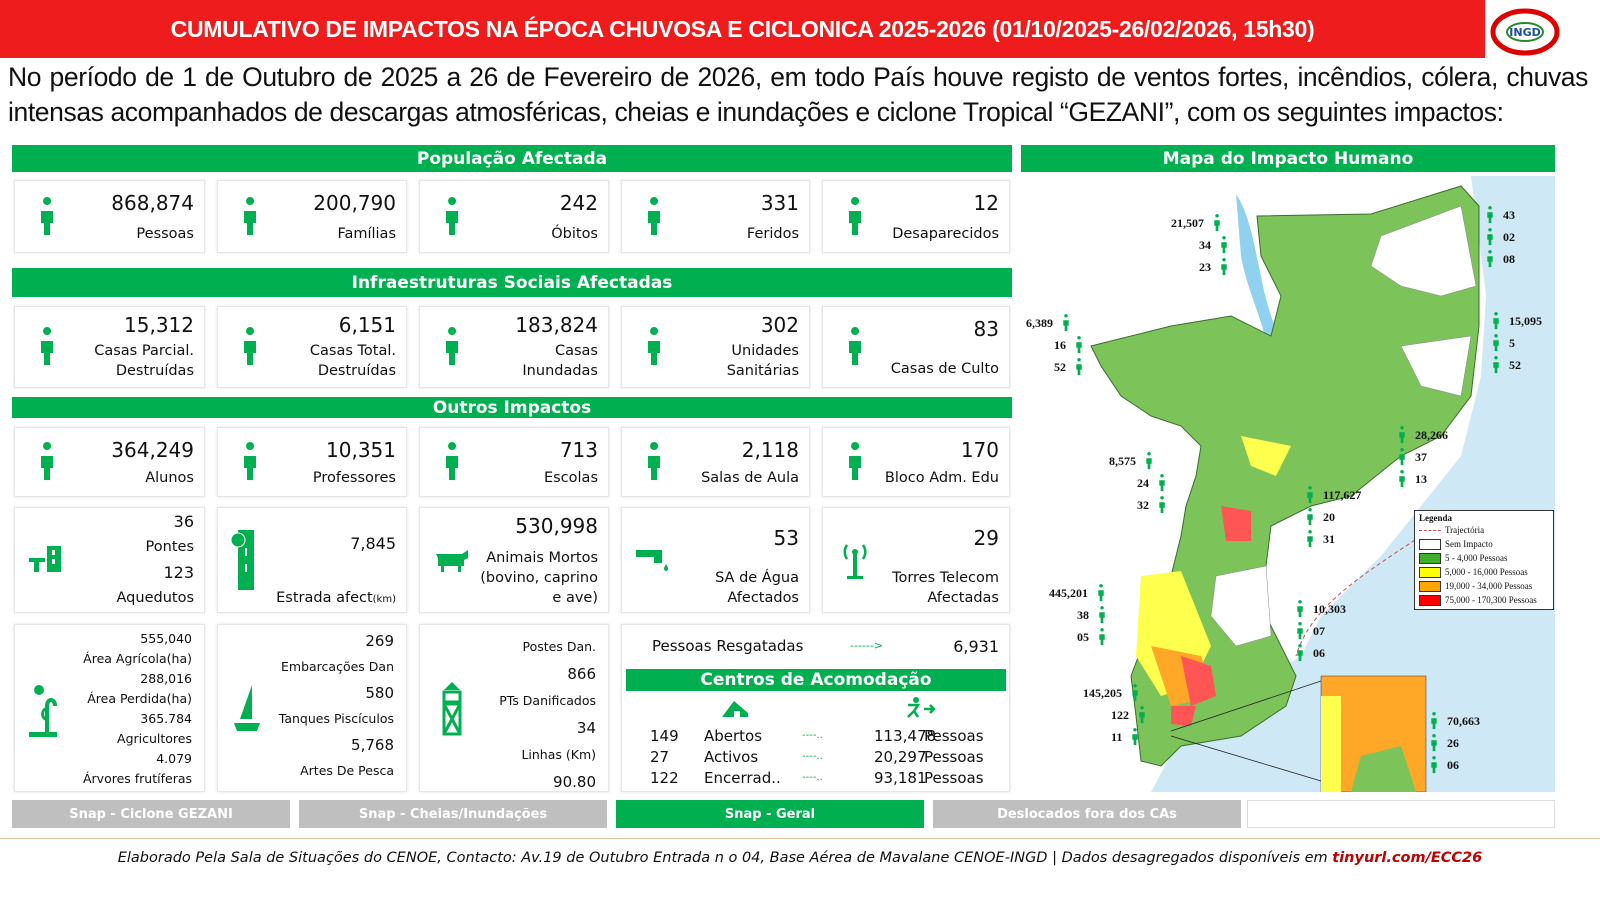  Describe the element at coordinates (654, 461) in the screenshot. I see `classroom-icon` at that location.